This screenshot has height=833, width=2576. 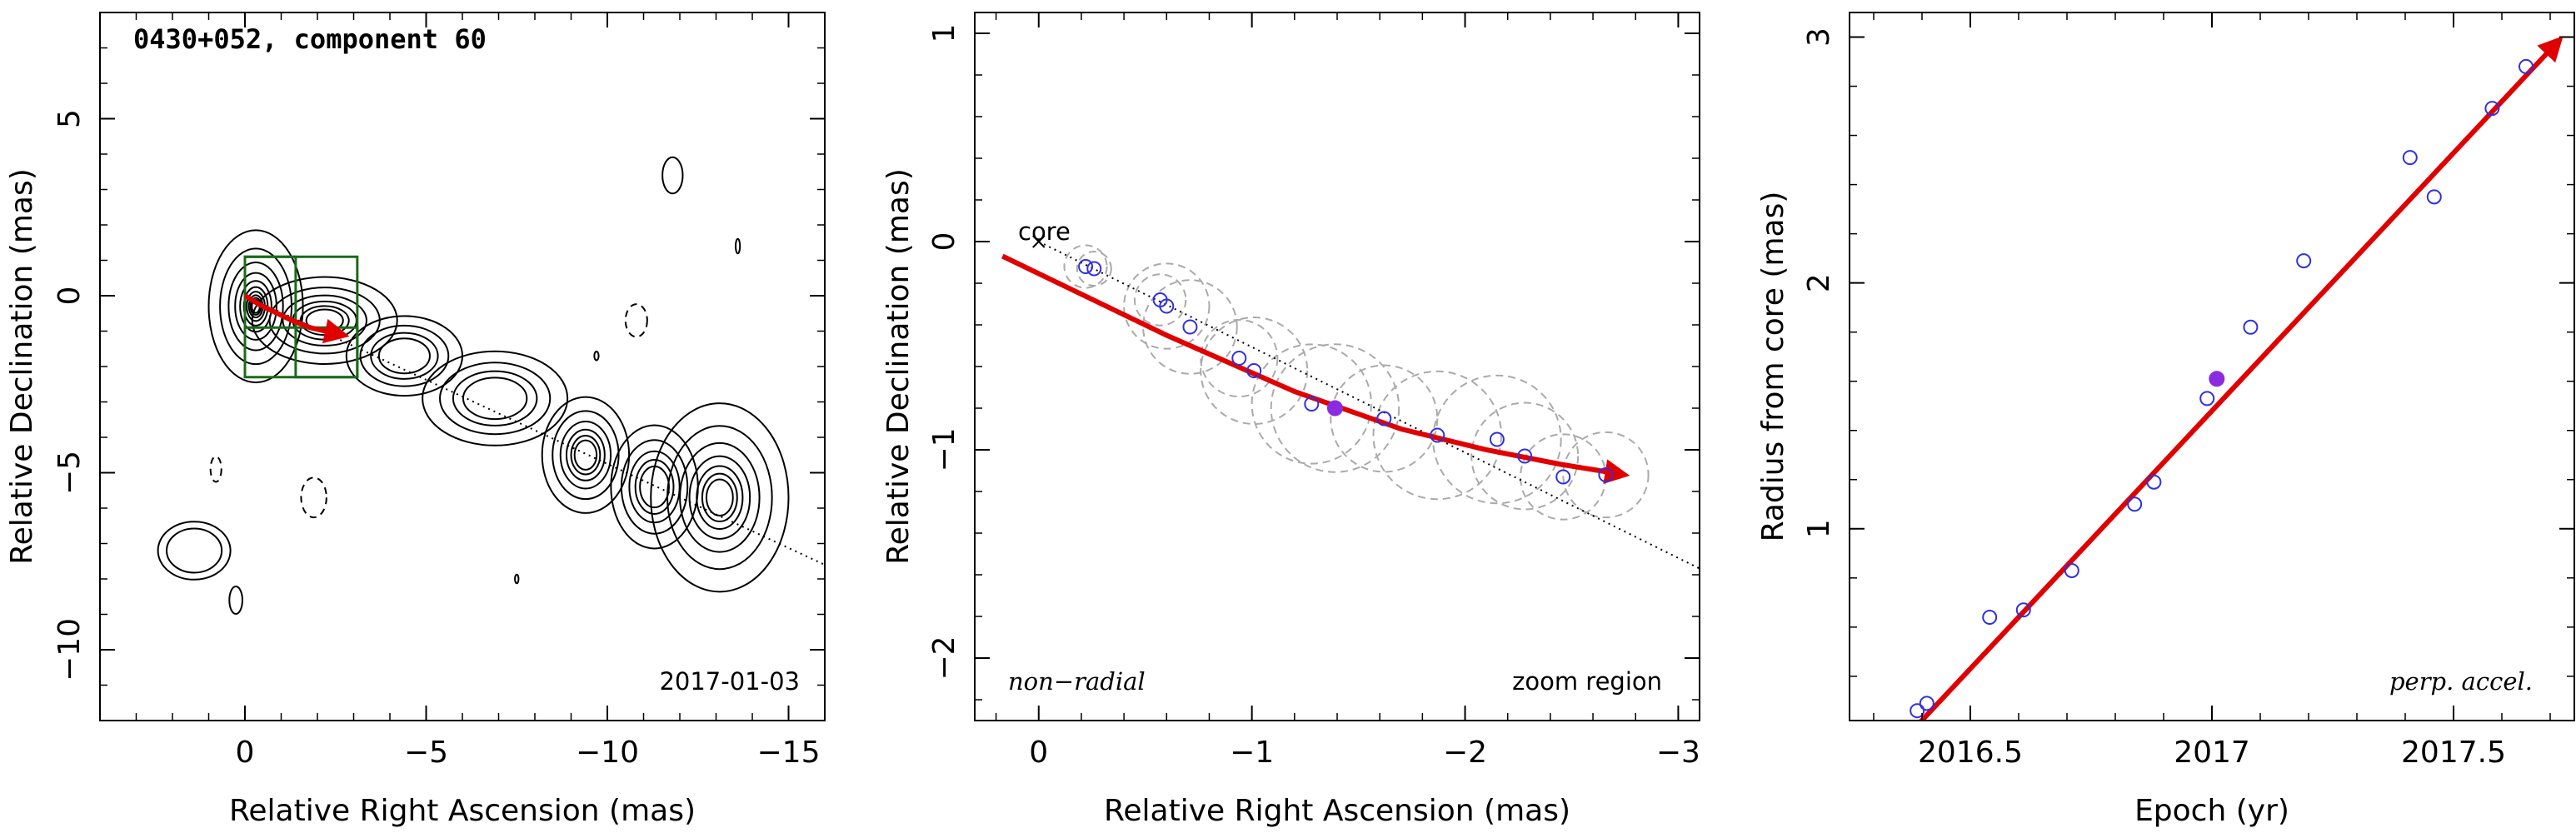 I want to click on core-label: core, so click(x=1044, y=231).